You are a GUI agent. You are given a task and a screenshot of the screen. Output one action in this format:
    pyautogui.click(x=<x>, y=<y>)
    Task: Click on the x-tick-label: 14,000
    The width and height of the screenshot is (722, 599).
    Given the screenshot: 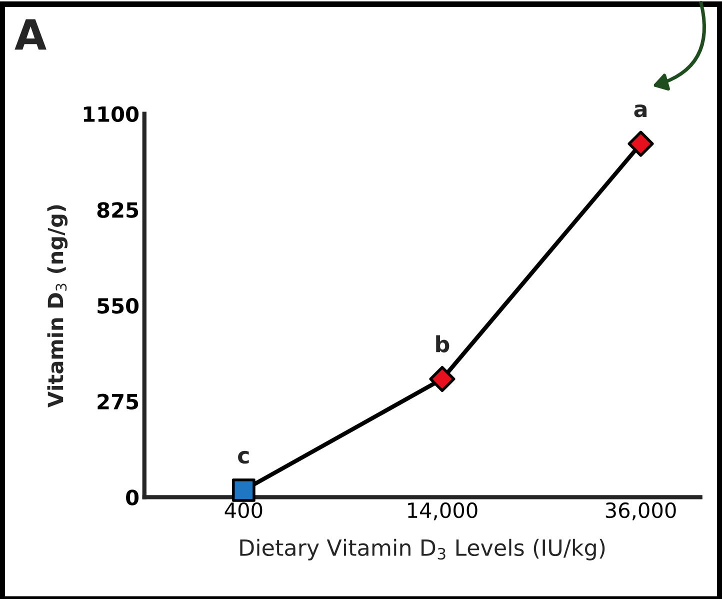 What is the action you would take?
    pyautogui.click(x=443, y=511)
    